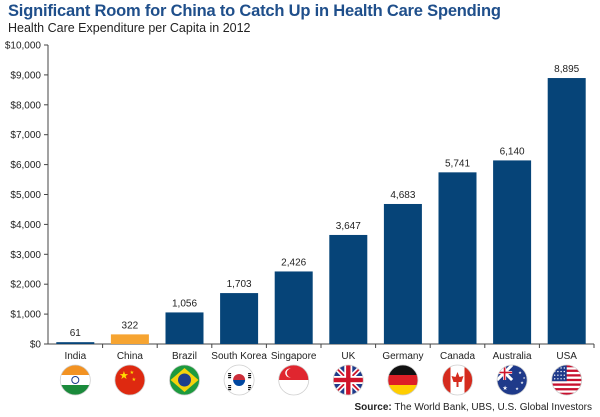 The image size is (600, 417). What do you see at coordinates (512, 151) in the screenshot?
I see `bar-value-label: 6,140` at bounding box center [512, 151].